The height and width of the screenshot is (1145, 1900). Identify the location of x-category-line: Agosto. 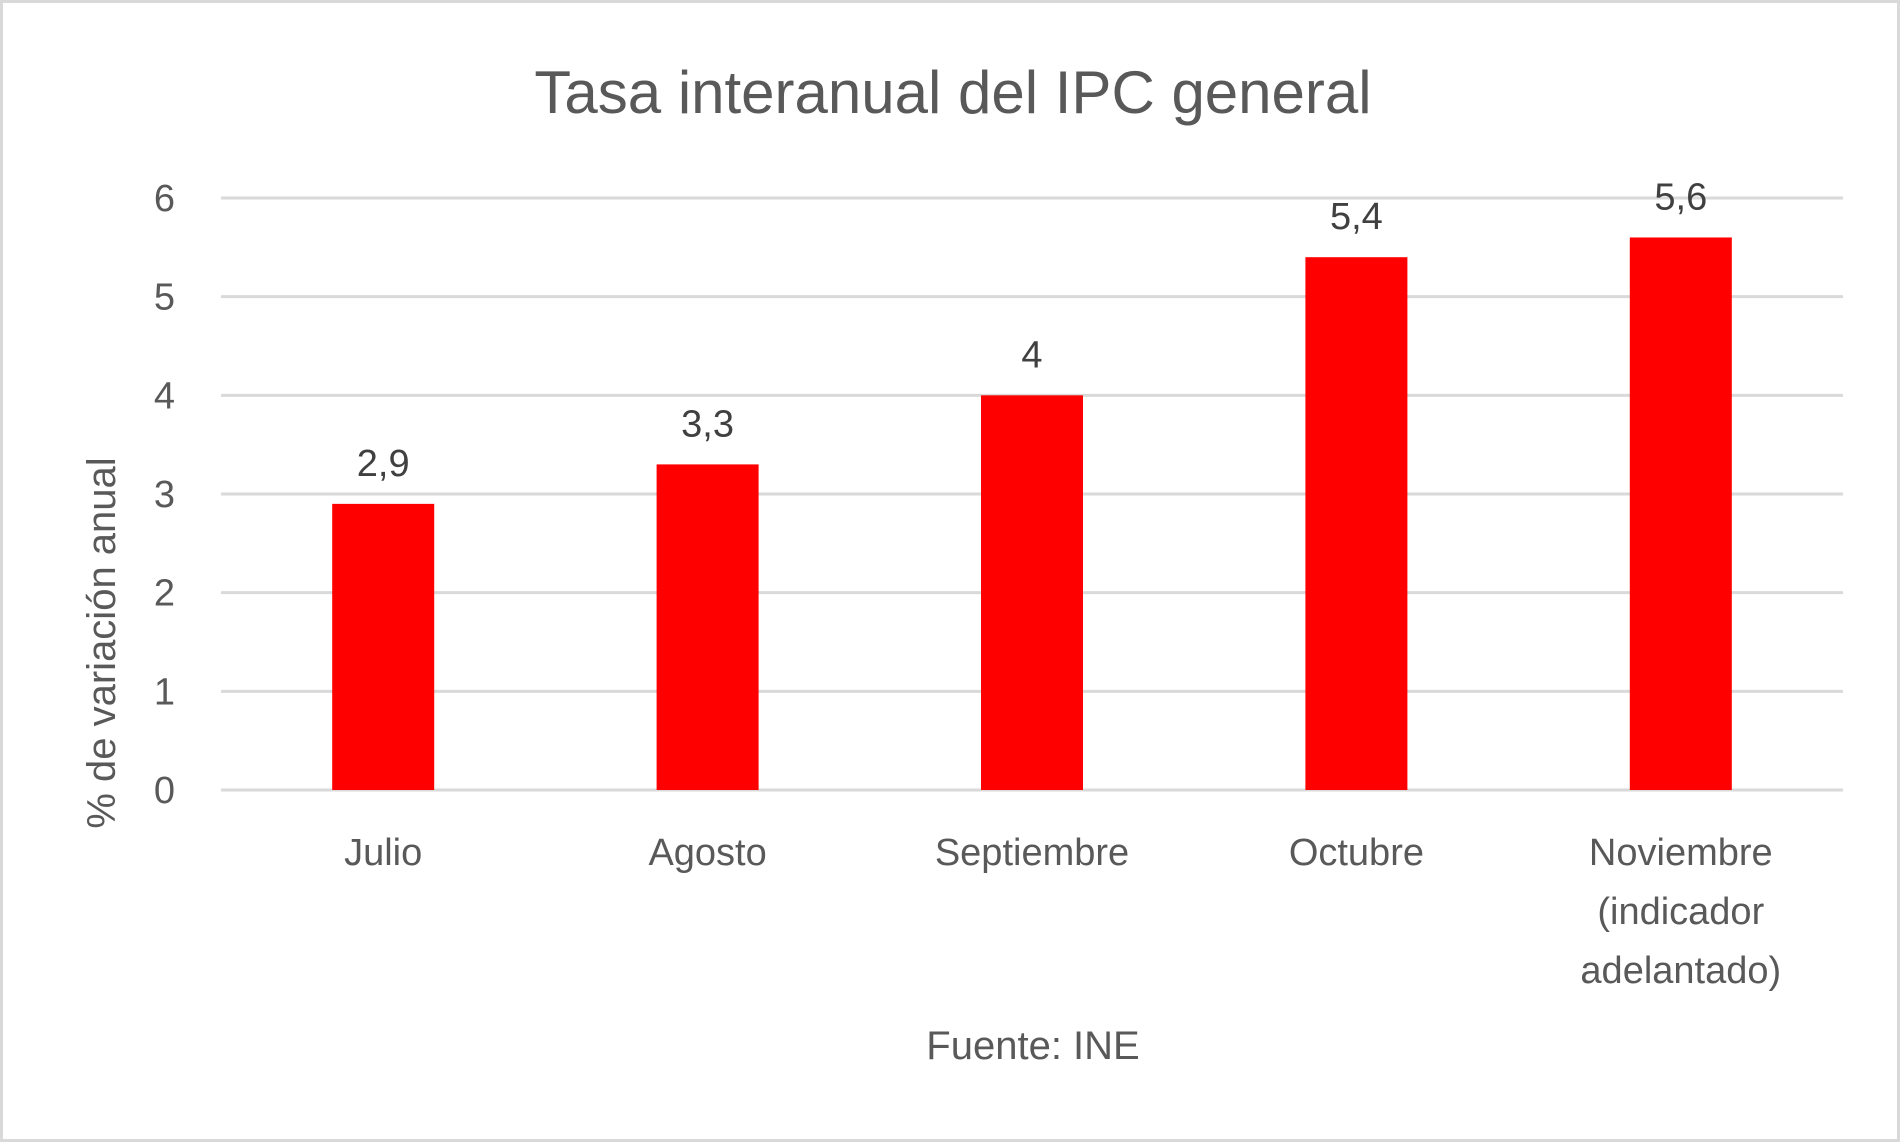
(707, 853).